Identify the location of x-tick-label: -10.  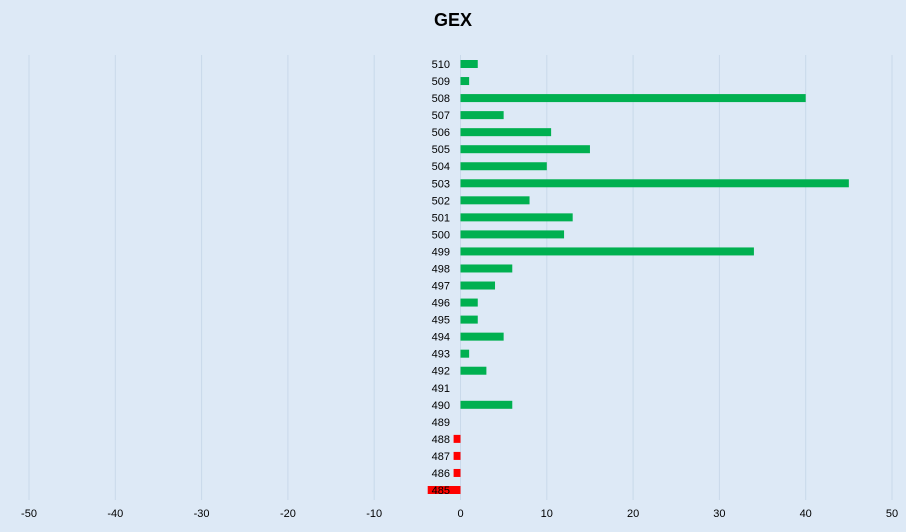
(374, 514).